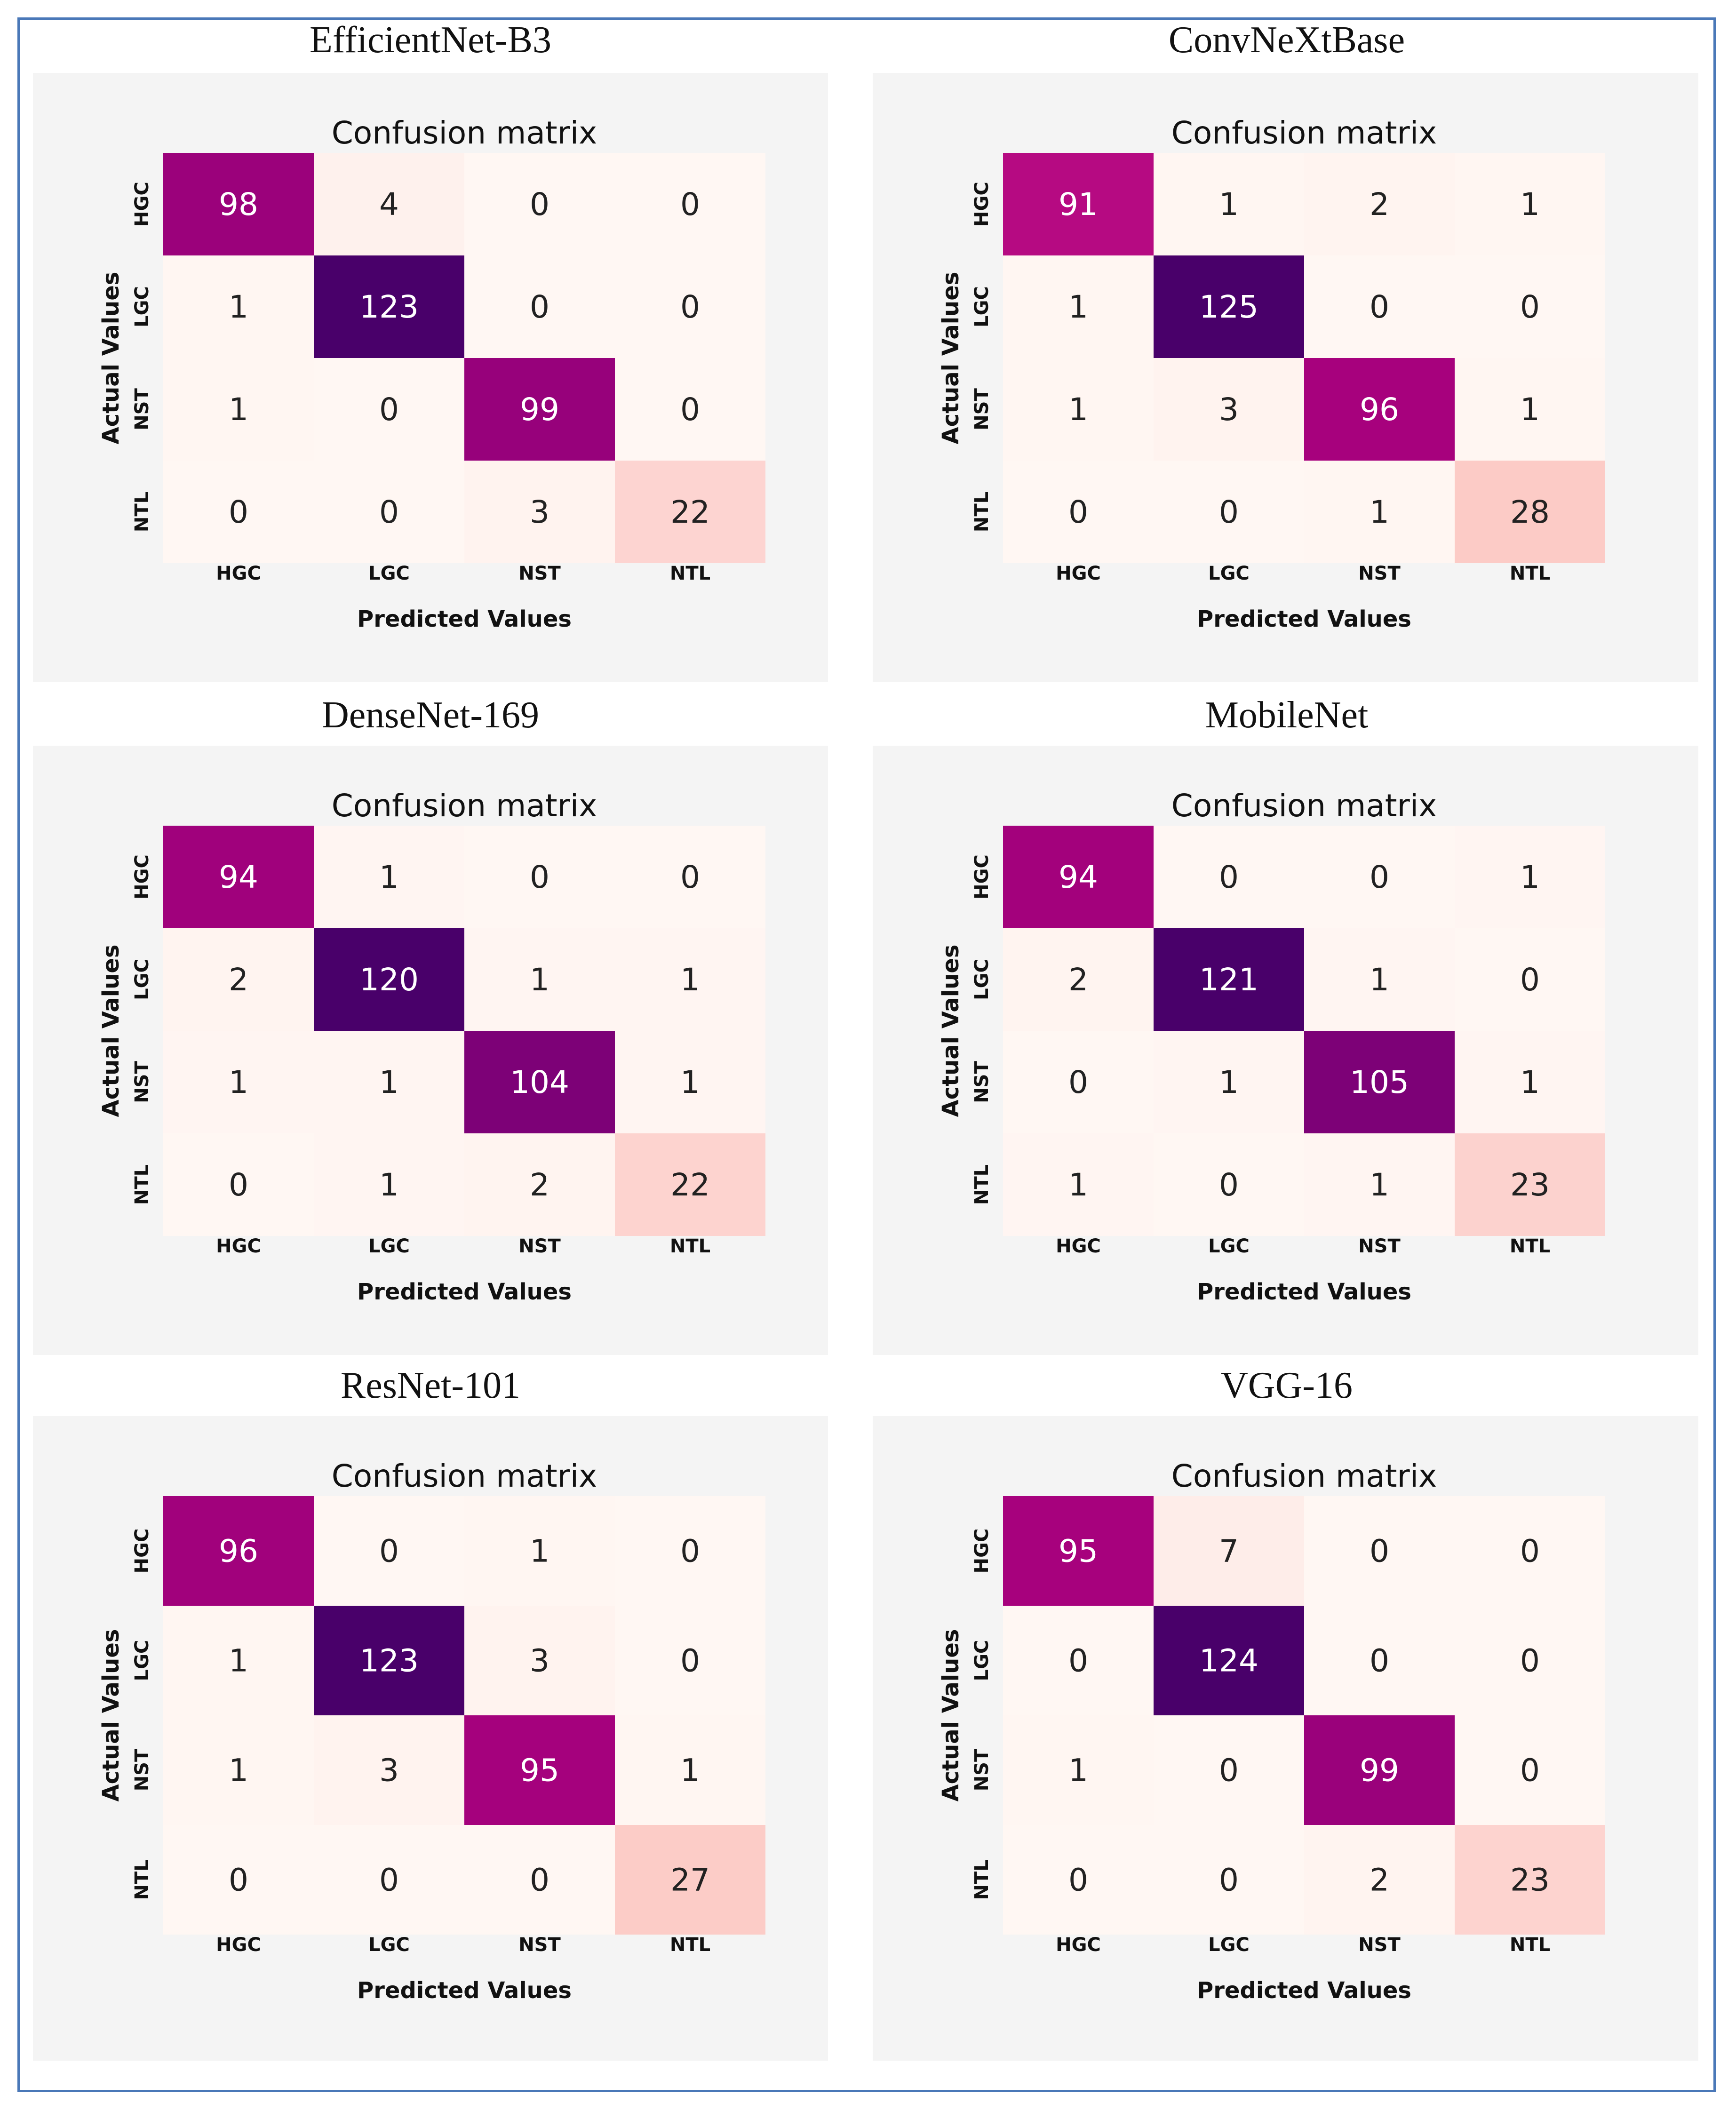  Describe the element at coordinates (142, 1660) in the screenshot. I see `y-tick-label: LGC` at that location.